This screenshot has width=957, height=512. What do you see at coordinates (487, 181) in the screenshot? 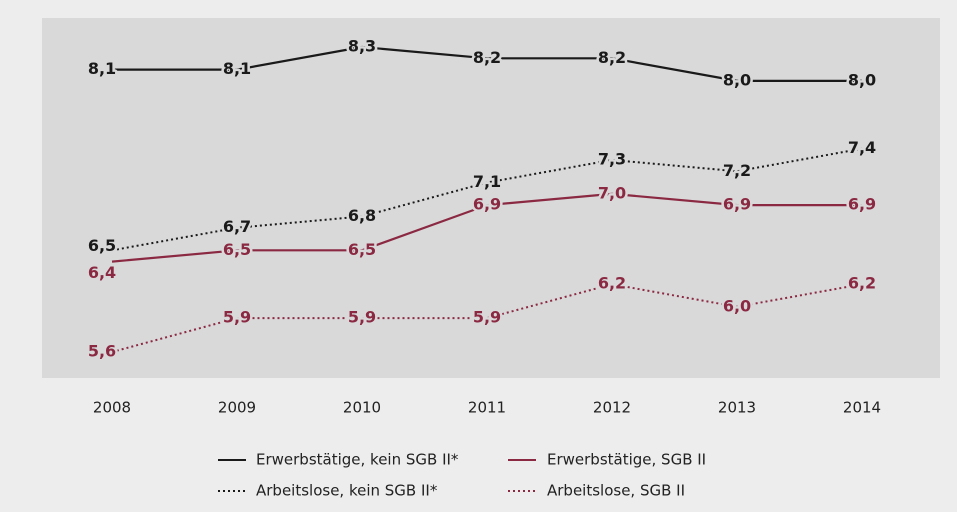
I see `value-label: 7,1` at bounding box center [487, 181].